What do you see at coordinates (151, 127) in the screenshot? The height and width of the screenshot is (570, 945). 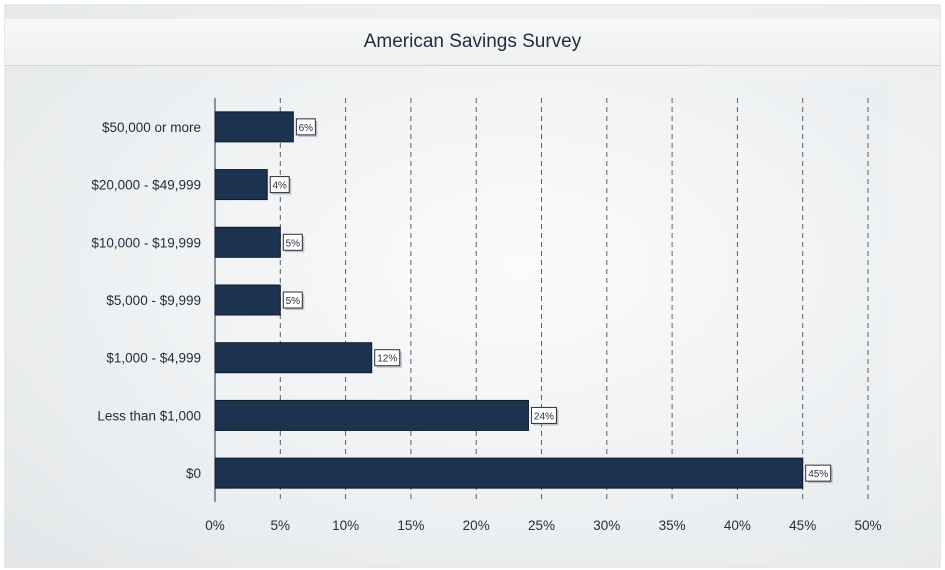 I see `category-label: $50,000 or more` at bounding box center [151, 127].